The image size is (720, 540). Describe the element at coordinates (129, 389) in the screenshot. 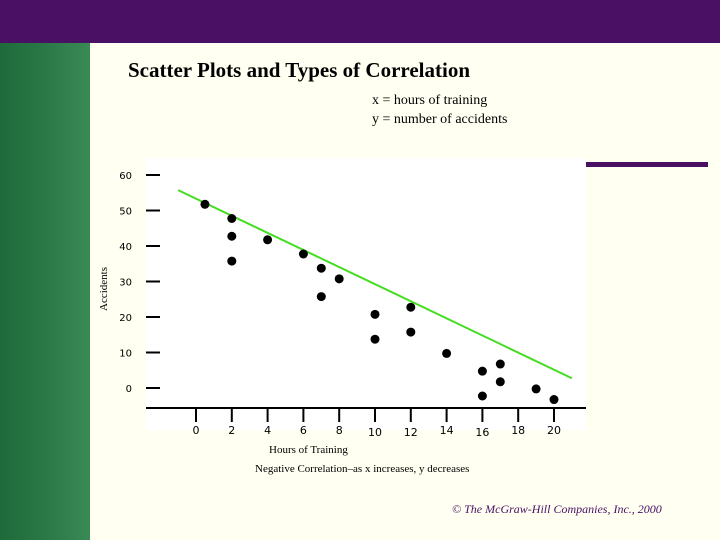

I see `y-tick-label: 0` at that location.